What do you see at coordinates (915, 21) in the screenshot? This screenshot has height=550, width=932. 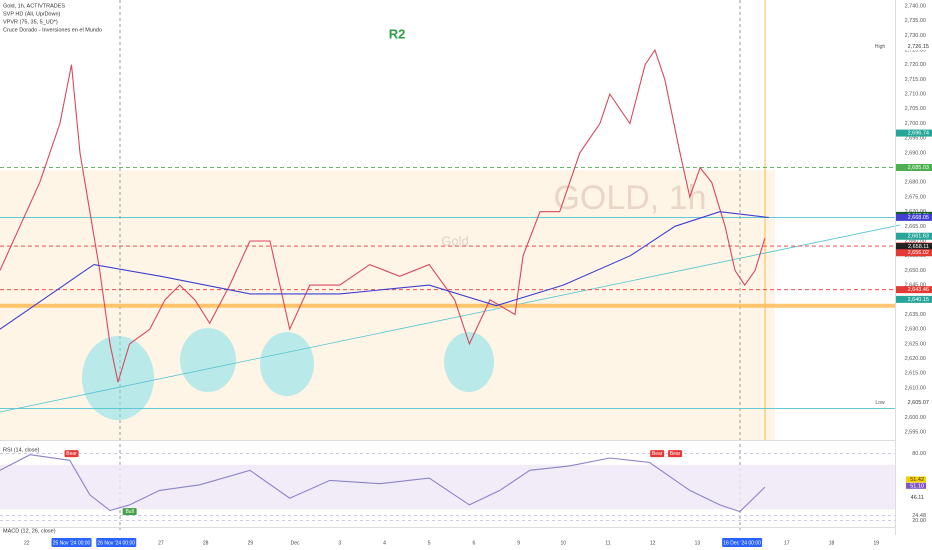 I see `y-tick-label: 2,735.00` at bounding box center [915, 21].